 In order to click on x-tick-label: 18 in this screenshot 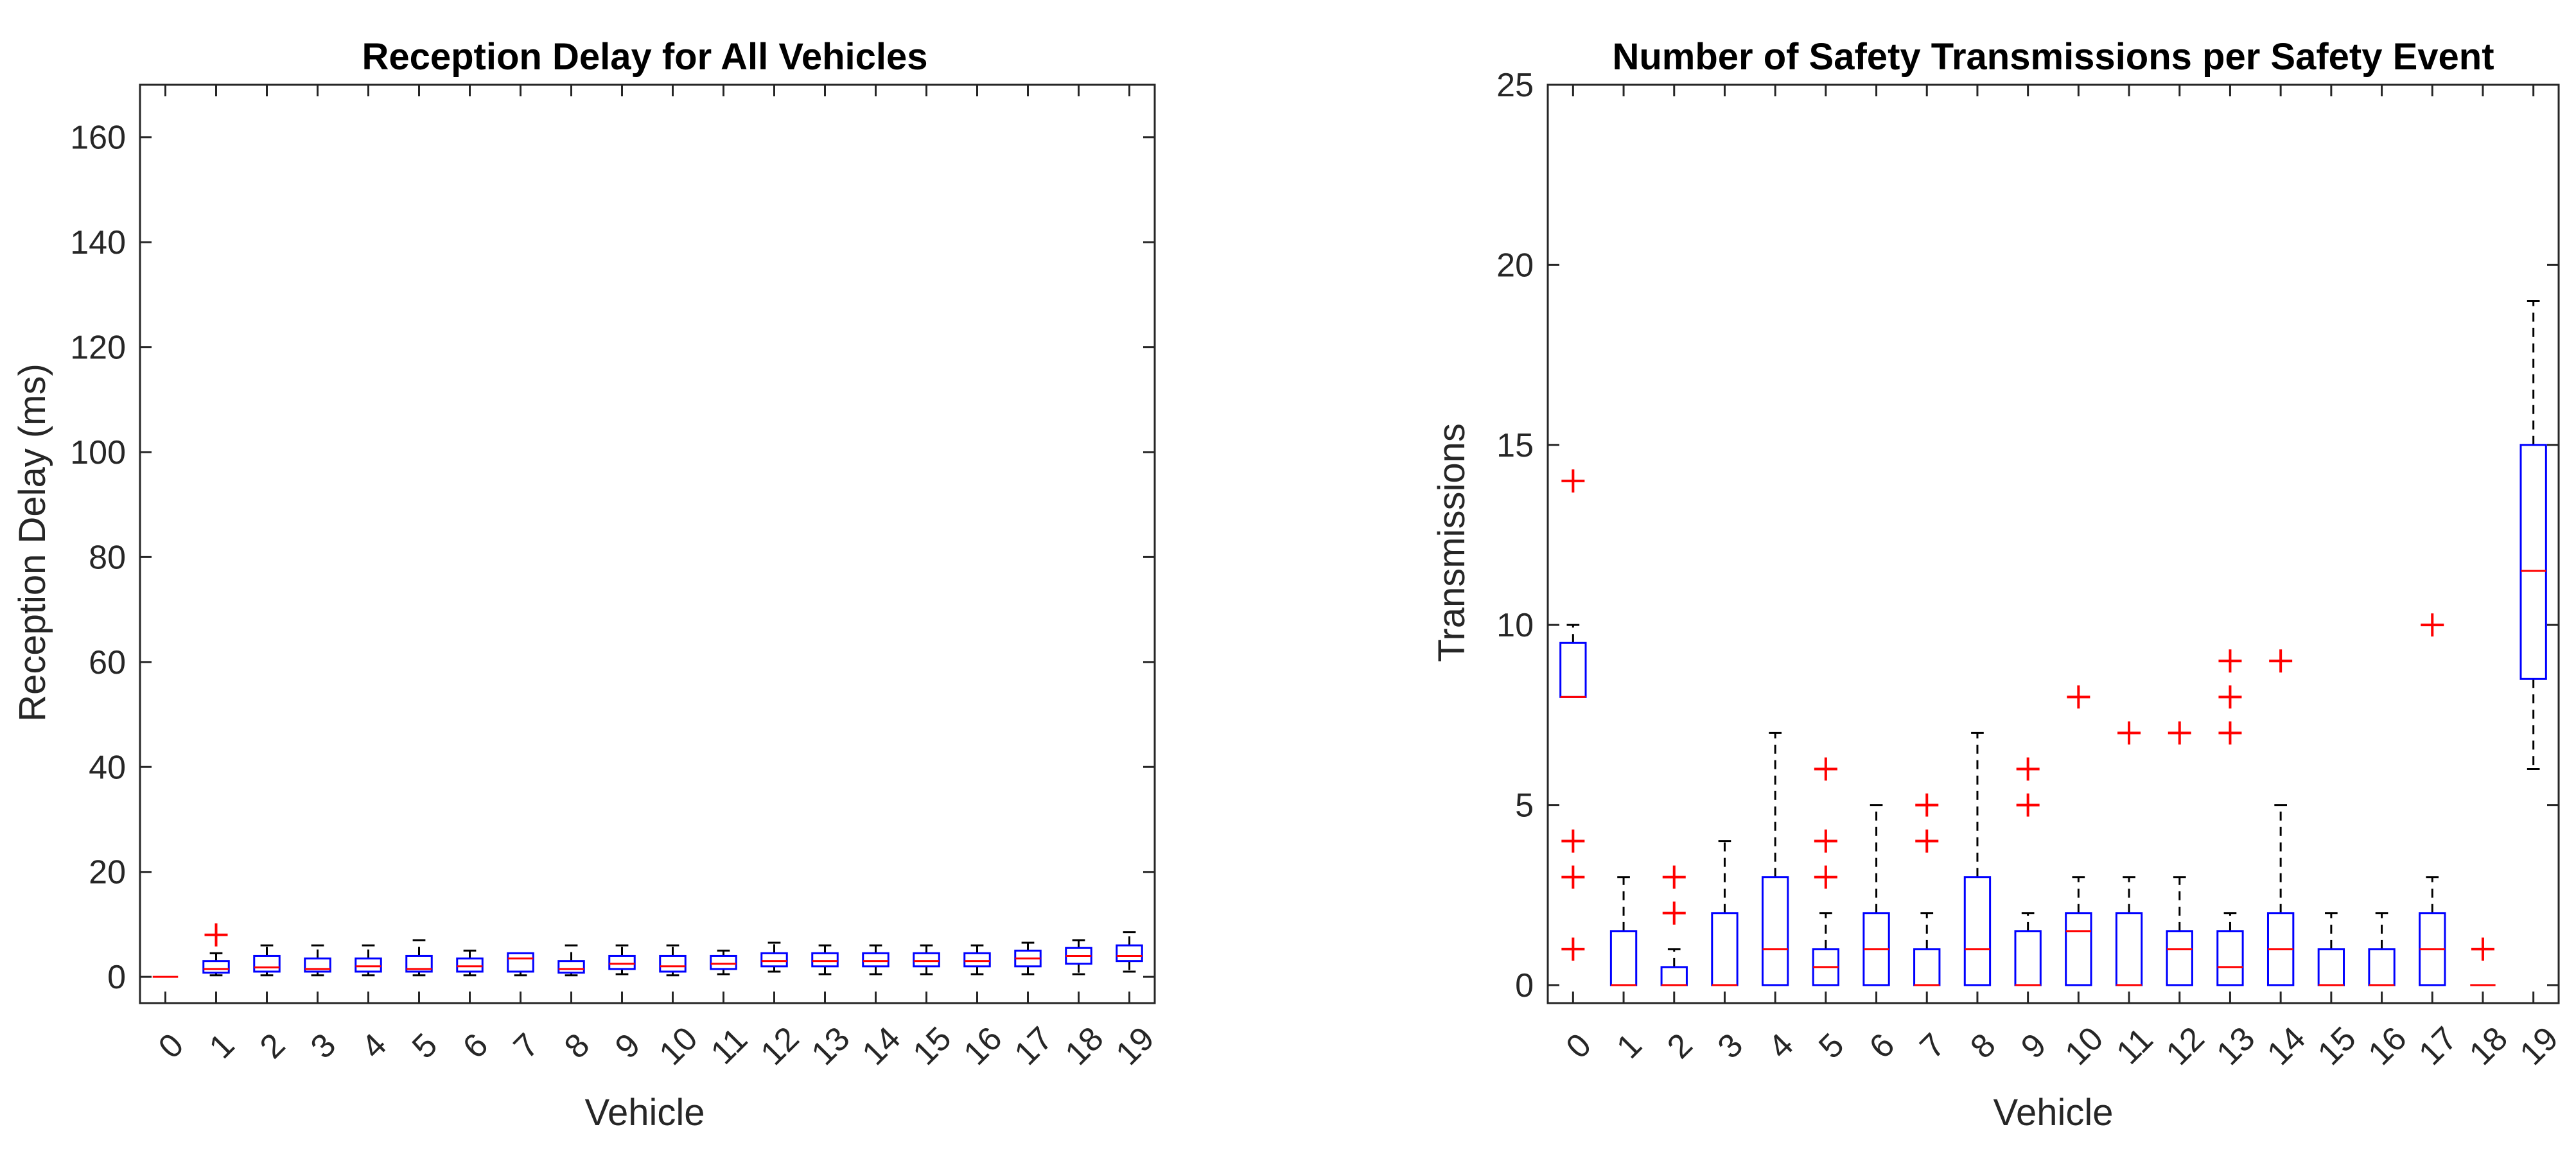, I will do `click(1084, 1046)`.